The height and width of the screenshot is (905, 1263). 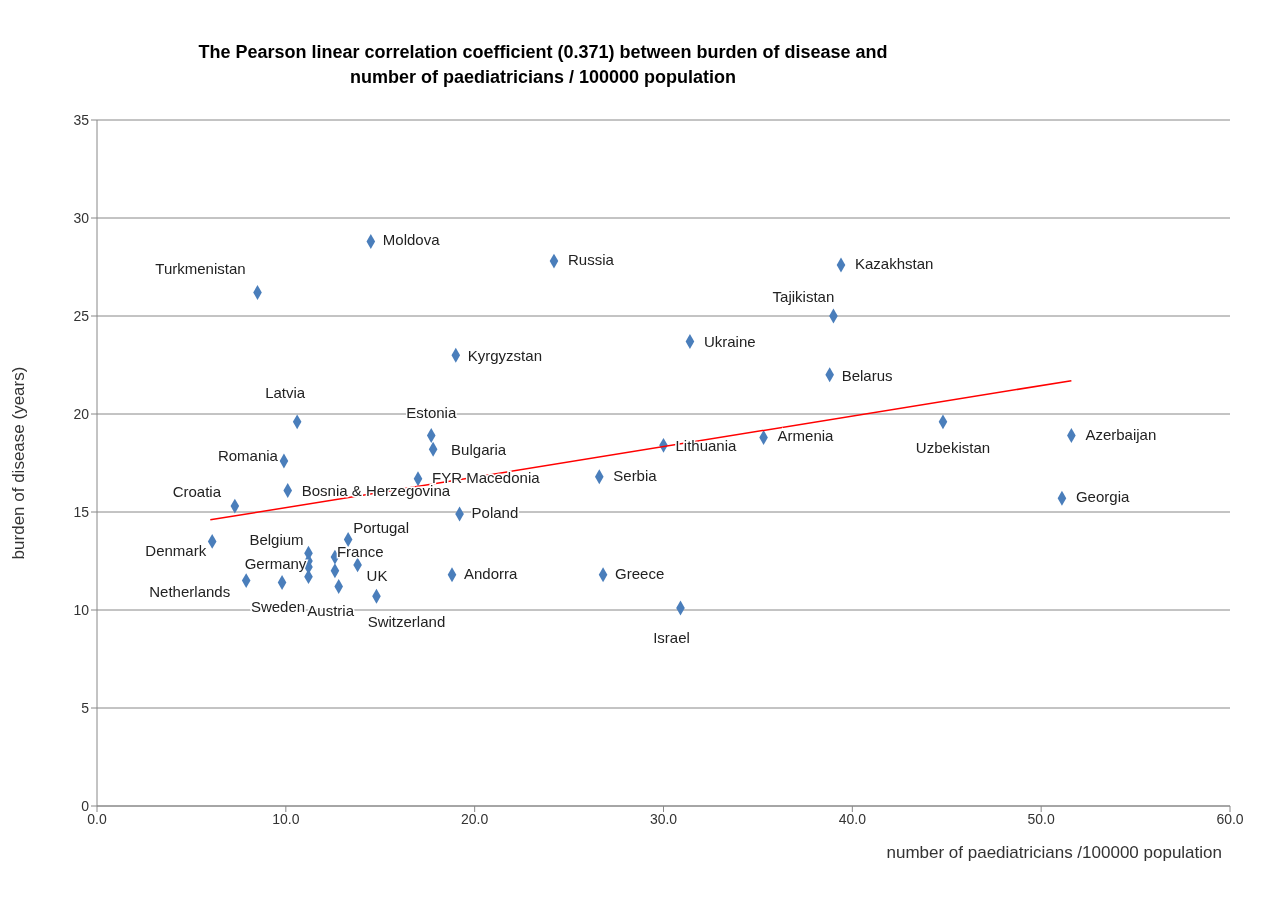 What do you see at coordinates (1121, 434) in the screenshot?
I see `annotation: Azerbaijan` at bounding box center [1121, 434].